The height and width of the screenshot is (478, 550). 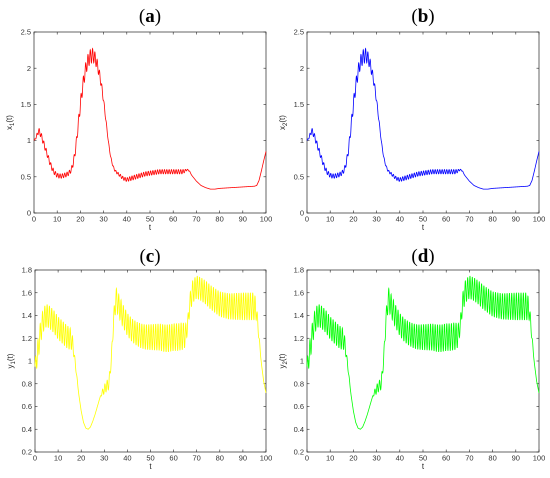 What do you see at coordinates (283, 360) in the screenshot?
I see `y-axis-title: y2(t)` at bounding box center [283, 360].